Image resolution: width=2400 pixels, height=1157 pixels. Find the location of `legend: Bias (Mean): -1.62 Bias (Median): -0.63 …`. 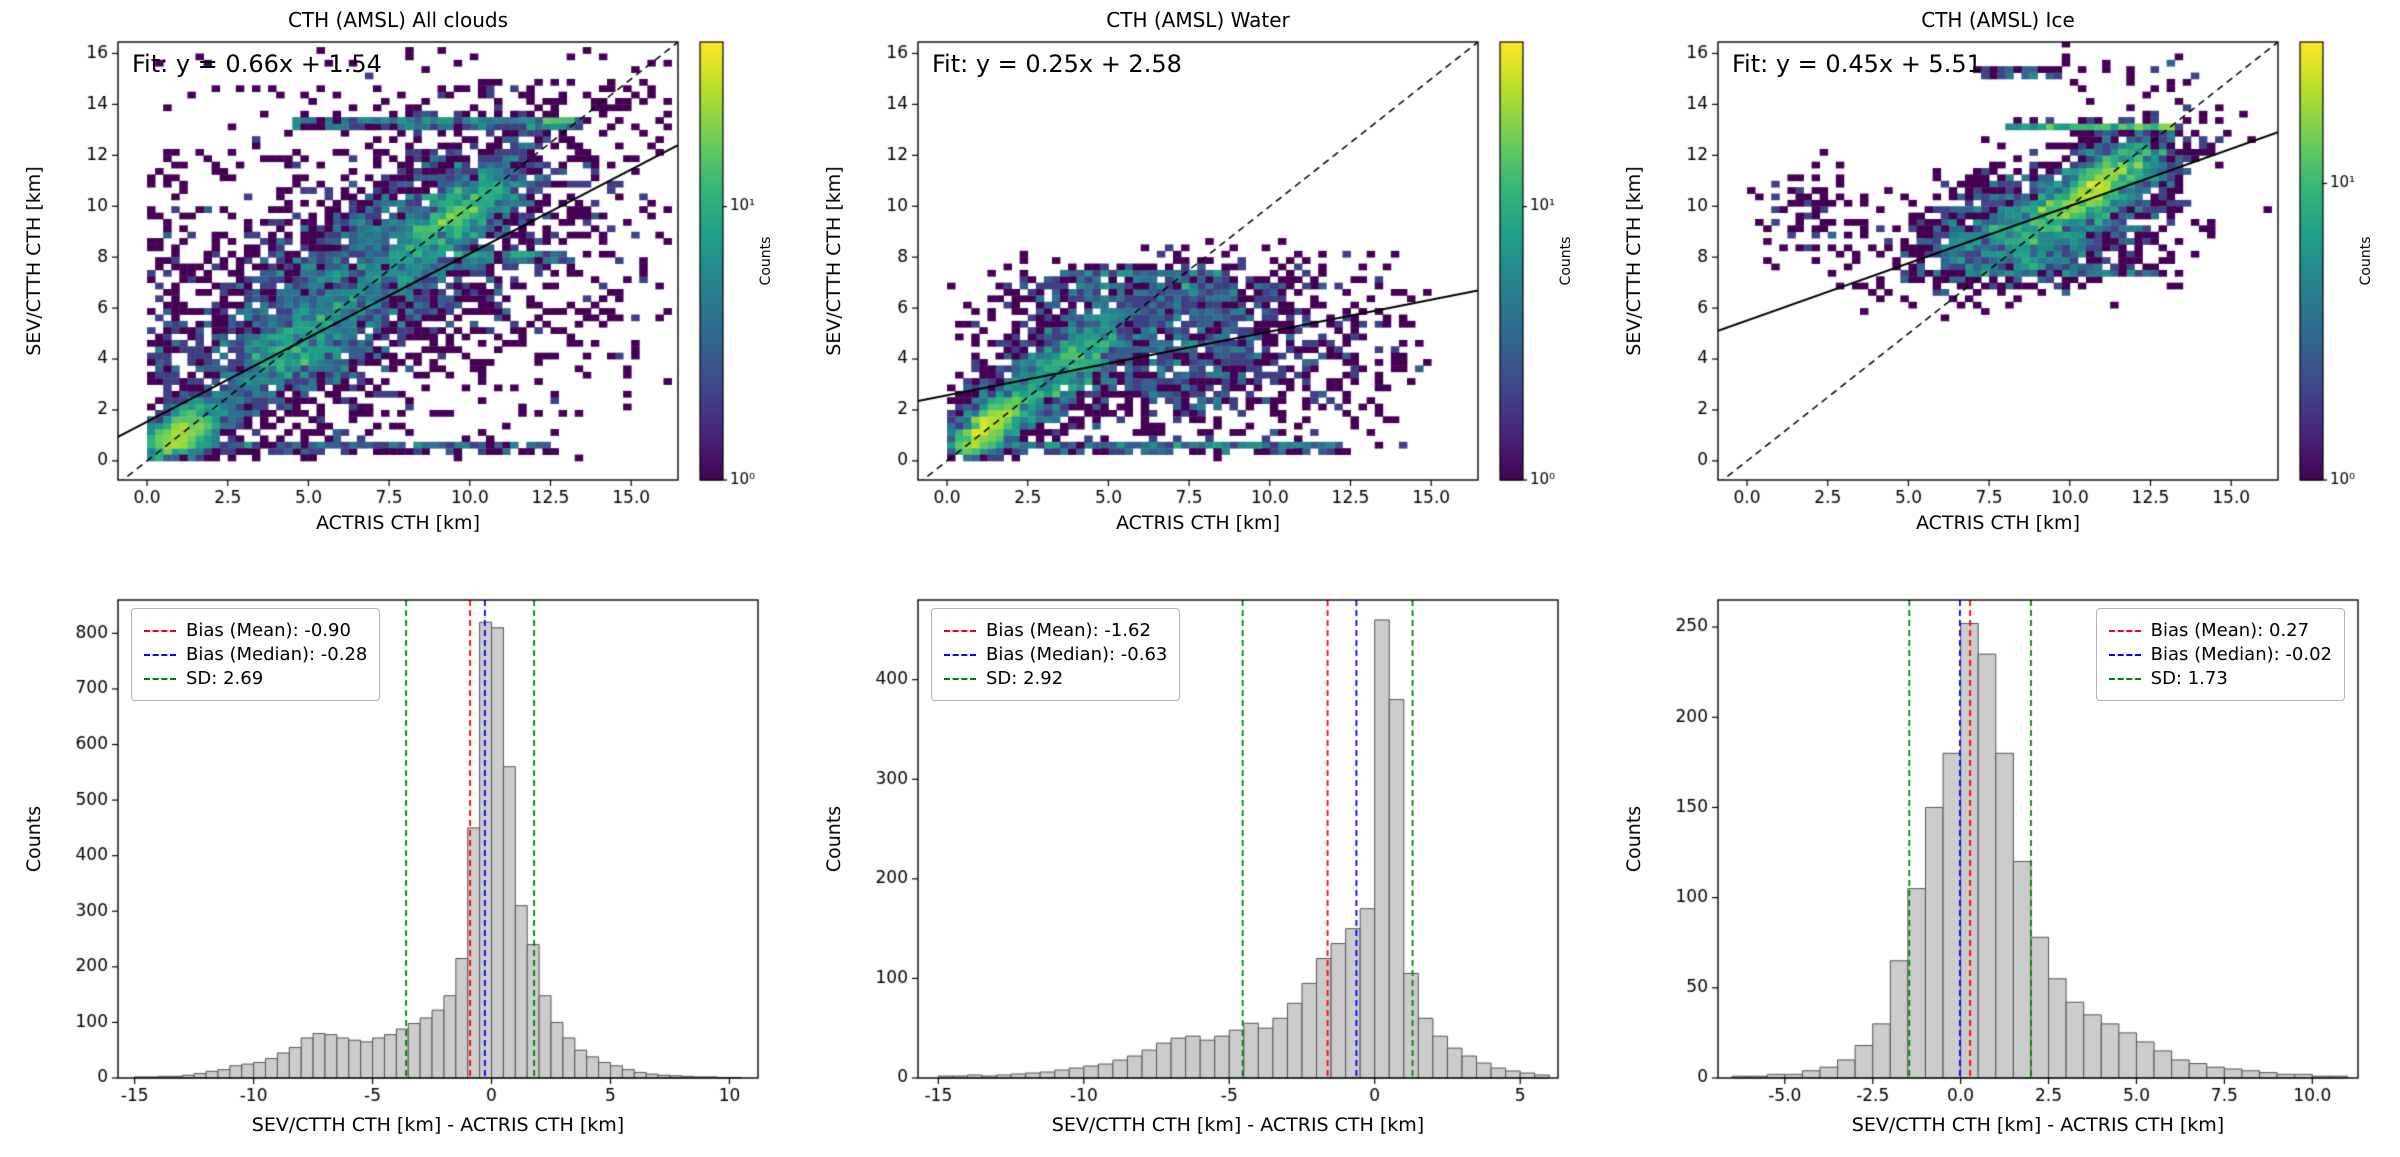

legend: Bias (Mean): -1.62 Bias (Median): -0.63 … is located at coordinates (1056, 654).